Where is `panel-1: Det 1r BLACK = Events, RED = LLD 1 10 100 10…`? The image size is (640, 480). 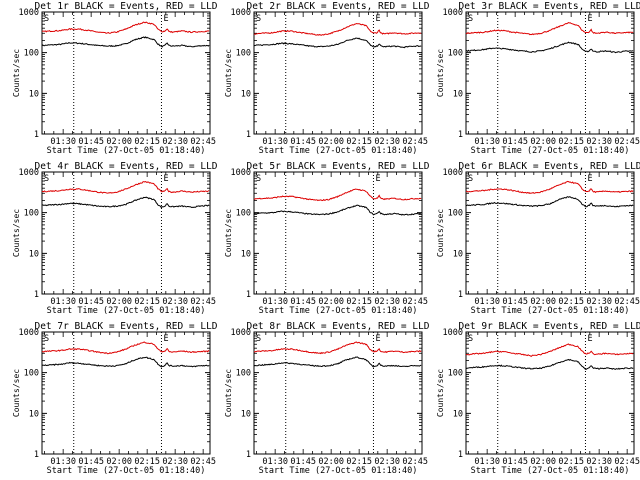
panel-1: Det 1r BLACK = Events, RED = LLD 1 10 100 10… is located at coordinates (115, 78).